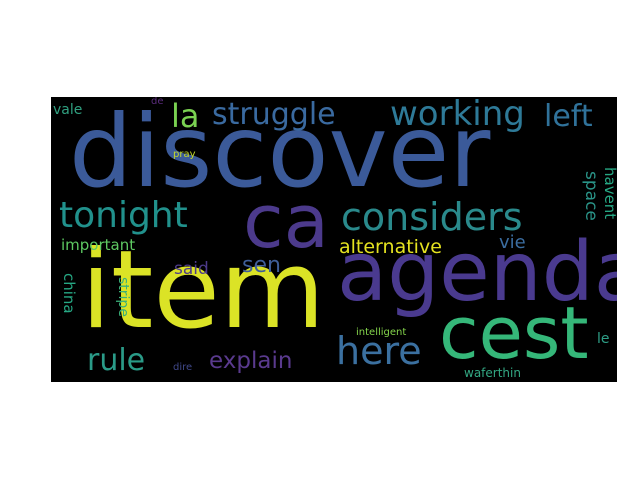 Image resolution: width=640 pixels, height=480 pixels. What do you see at coordinates (185, 116) in the screenshot?
I see `word-la: la` at bounding box center [185, 116].